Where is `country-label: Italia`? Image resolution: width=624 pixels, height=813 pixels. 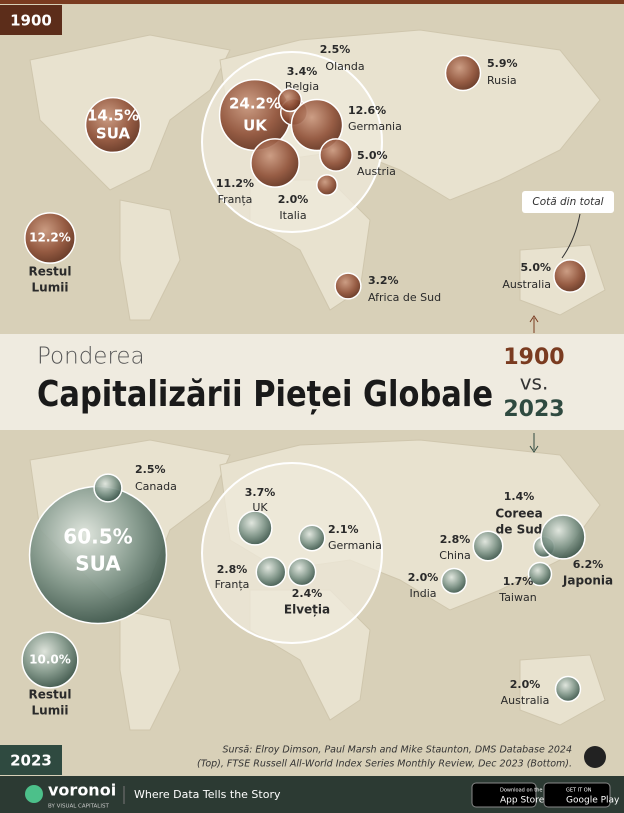 country-label: Italia is located at coordinates (292, 215).